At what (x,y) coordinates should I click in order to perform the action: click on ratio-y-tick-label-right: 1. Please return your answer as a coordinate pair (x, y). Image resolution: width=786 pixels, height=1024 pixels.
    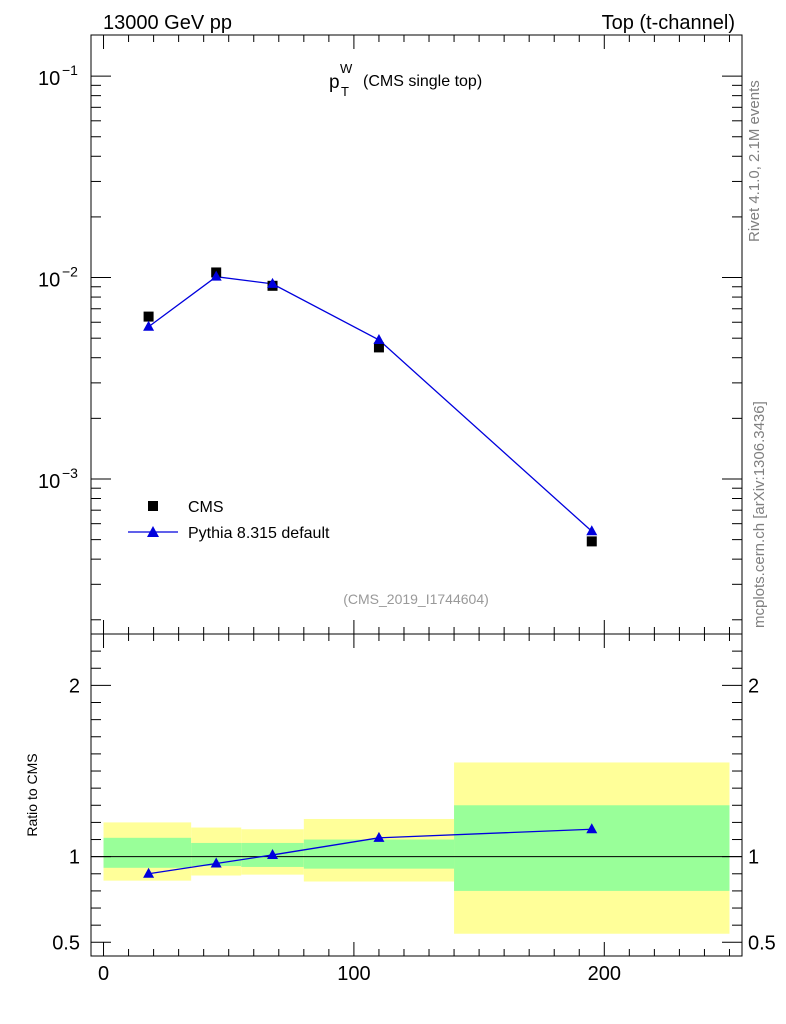
    Looking at the image, I should click on (753, 858).